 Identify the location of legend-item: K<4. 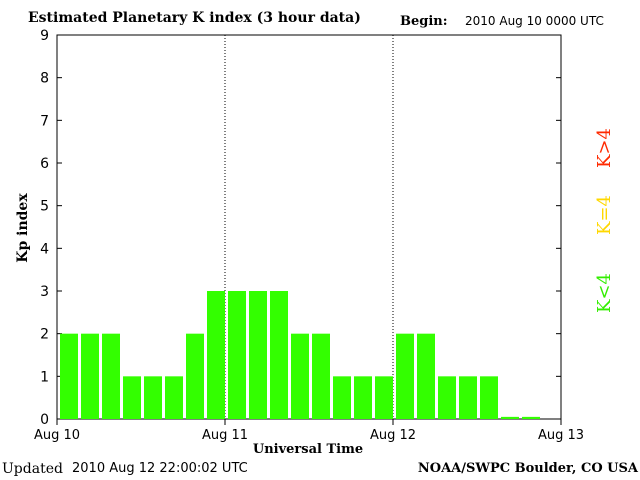
(604, 293).